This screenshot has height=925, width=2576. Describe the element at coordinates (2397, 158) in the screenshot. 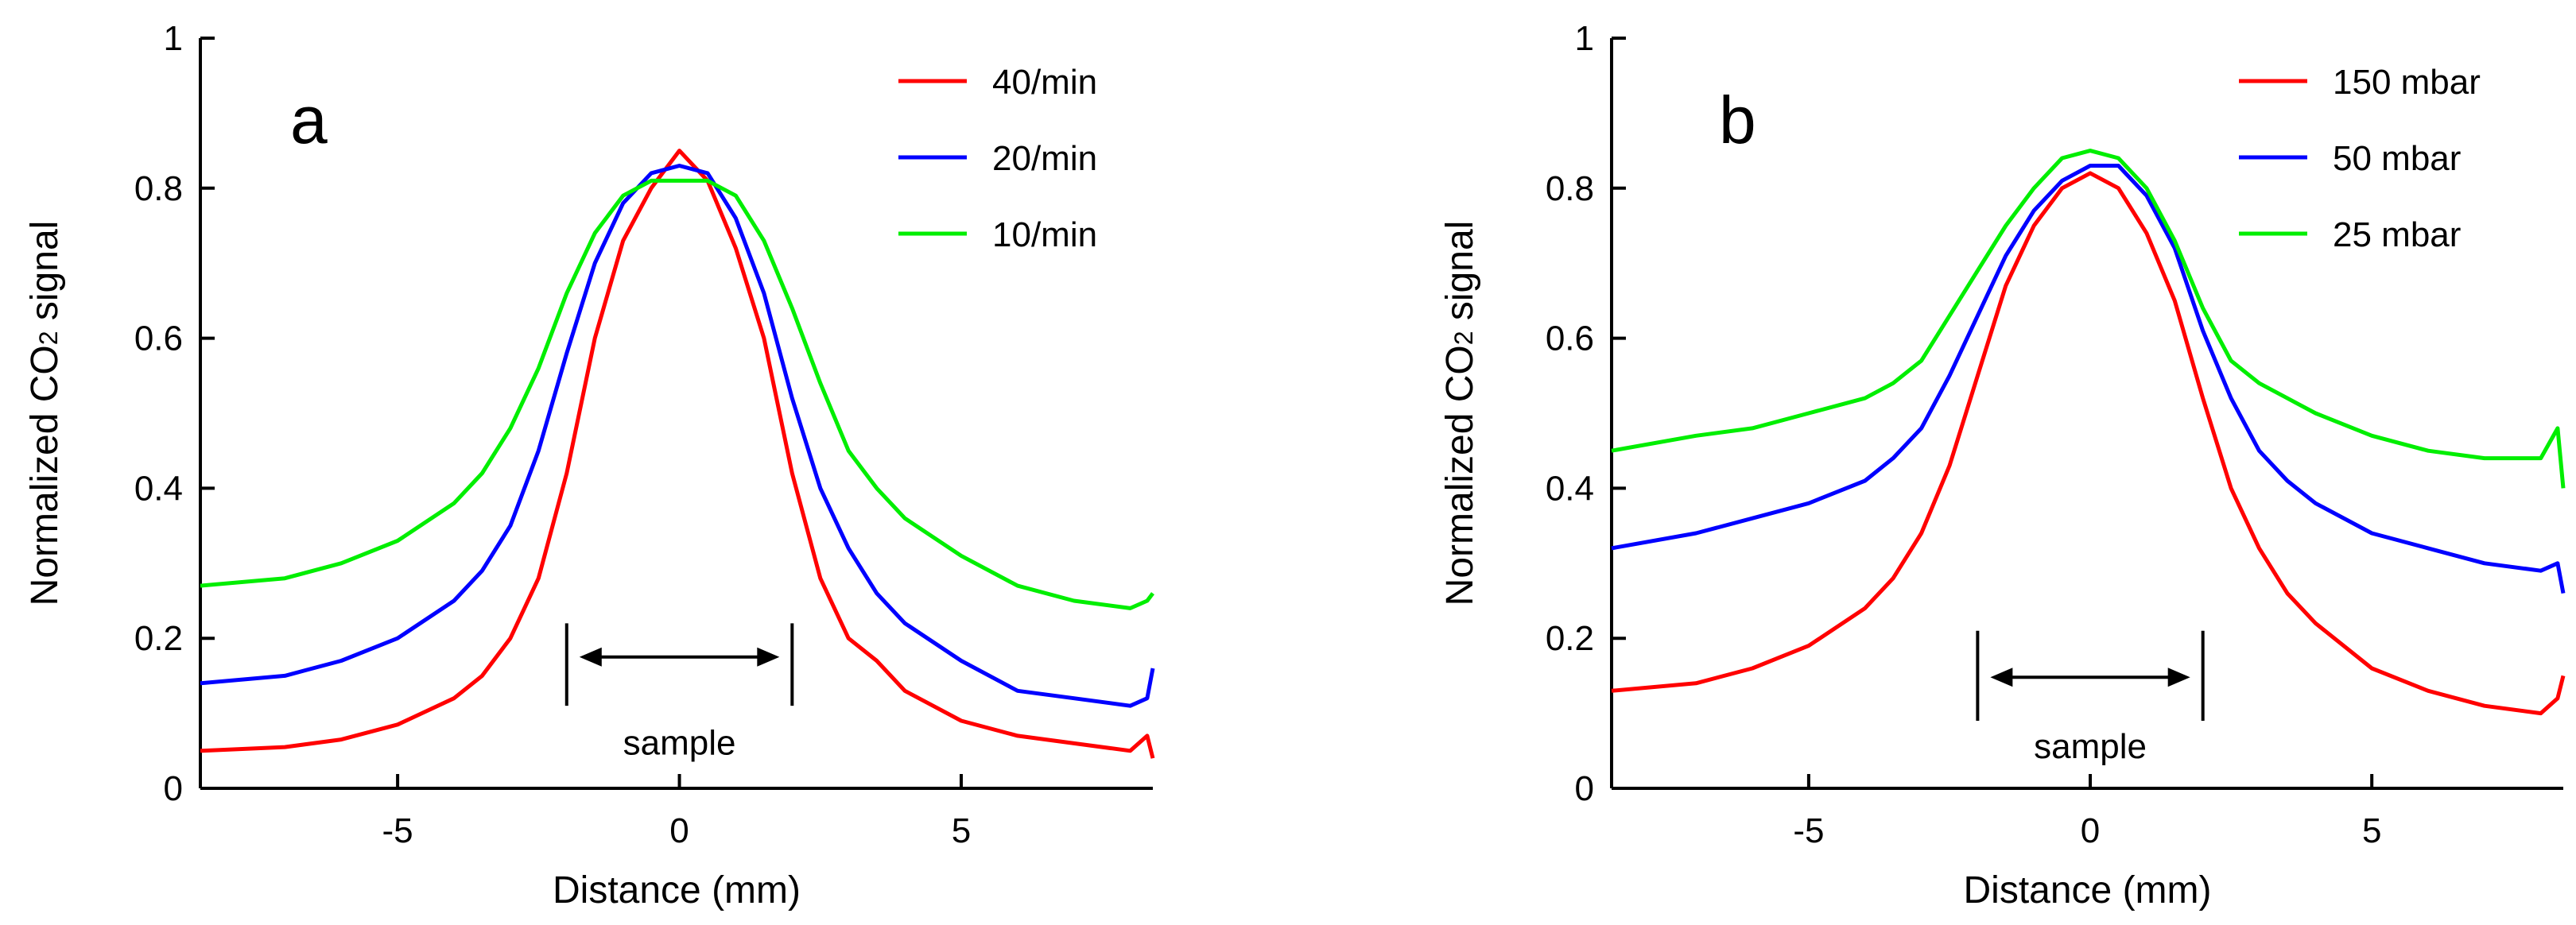

I see `legend-label: 50 mbar` at that location.